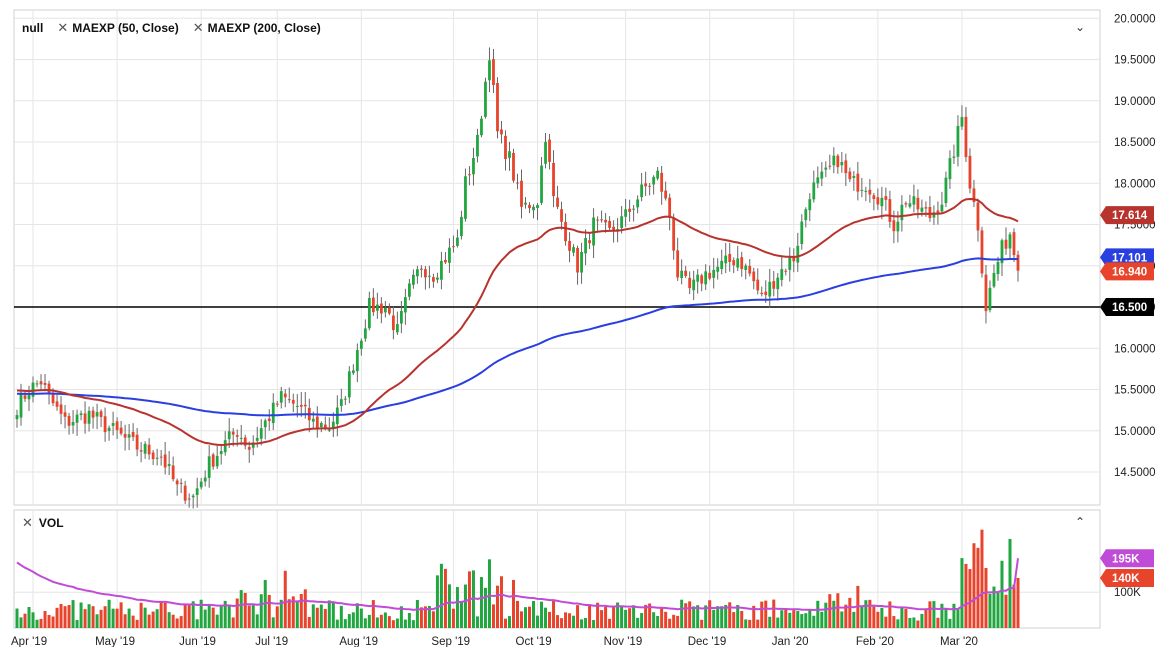  What do you see at coordinates (1127, 271) in the screenshot?
I see `price-tag-last-shape` at bounding box center [1127, 271].